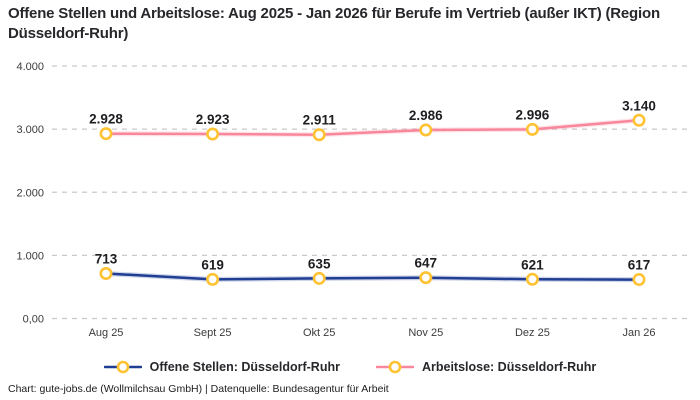 The height and width of the screenshot is (400, 700). Describe the element at coordinates (30, 256) in the screenshot. I see `y-axis-tick-label: 1.000` at that location.